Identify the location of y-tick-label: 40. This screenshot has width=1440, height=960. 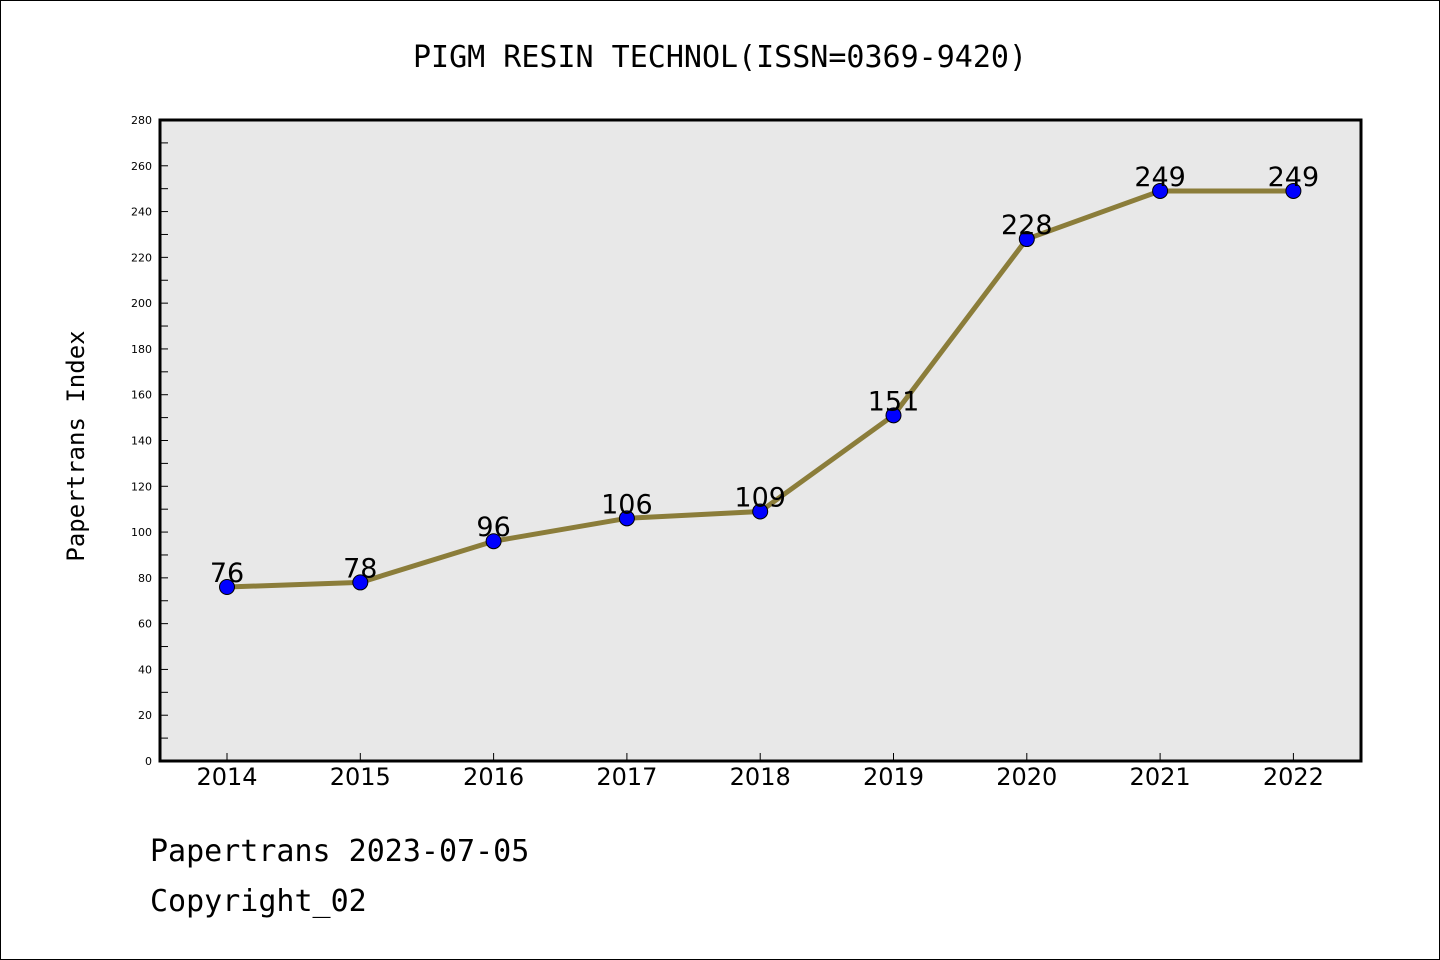
(145, 669).